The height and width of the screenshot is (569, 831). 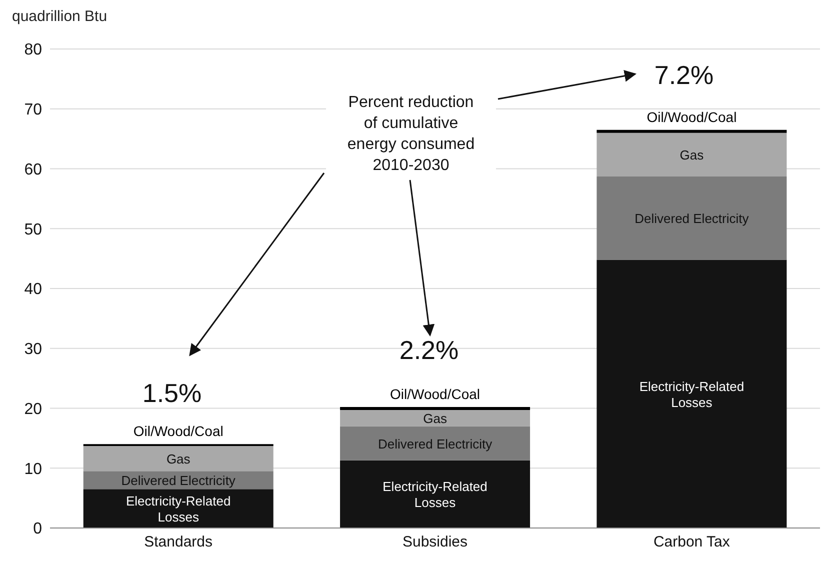 What do you see at coordinates (33, 409) in the screenshot?
I see `y-tick-label: 20` at bounding box center [33, 409].